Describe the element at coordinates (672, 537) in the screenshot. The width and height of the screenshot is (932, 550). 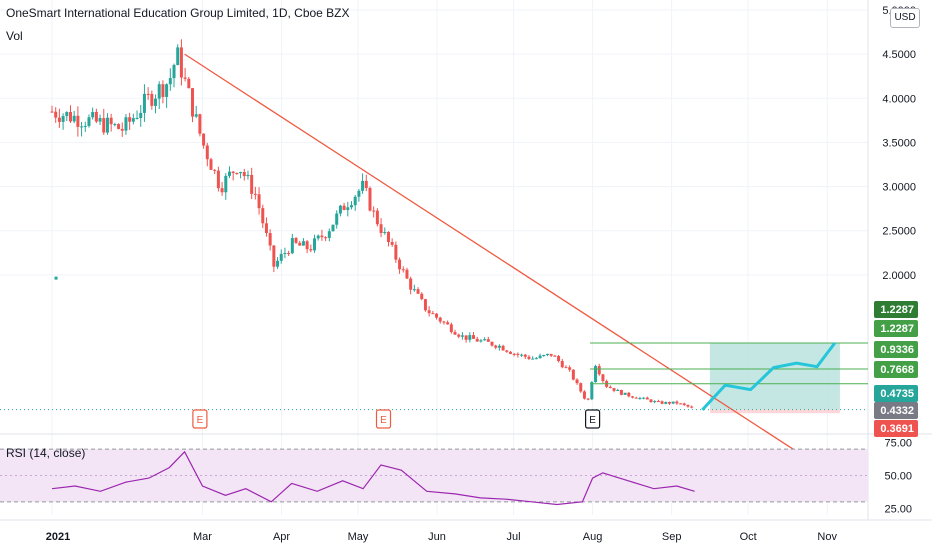
I see `time-tick-label: Sep` at that location.